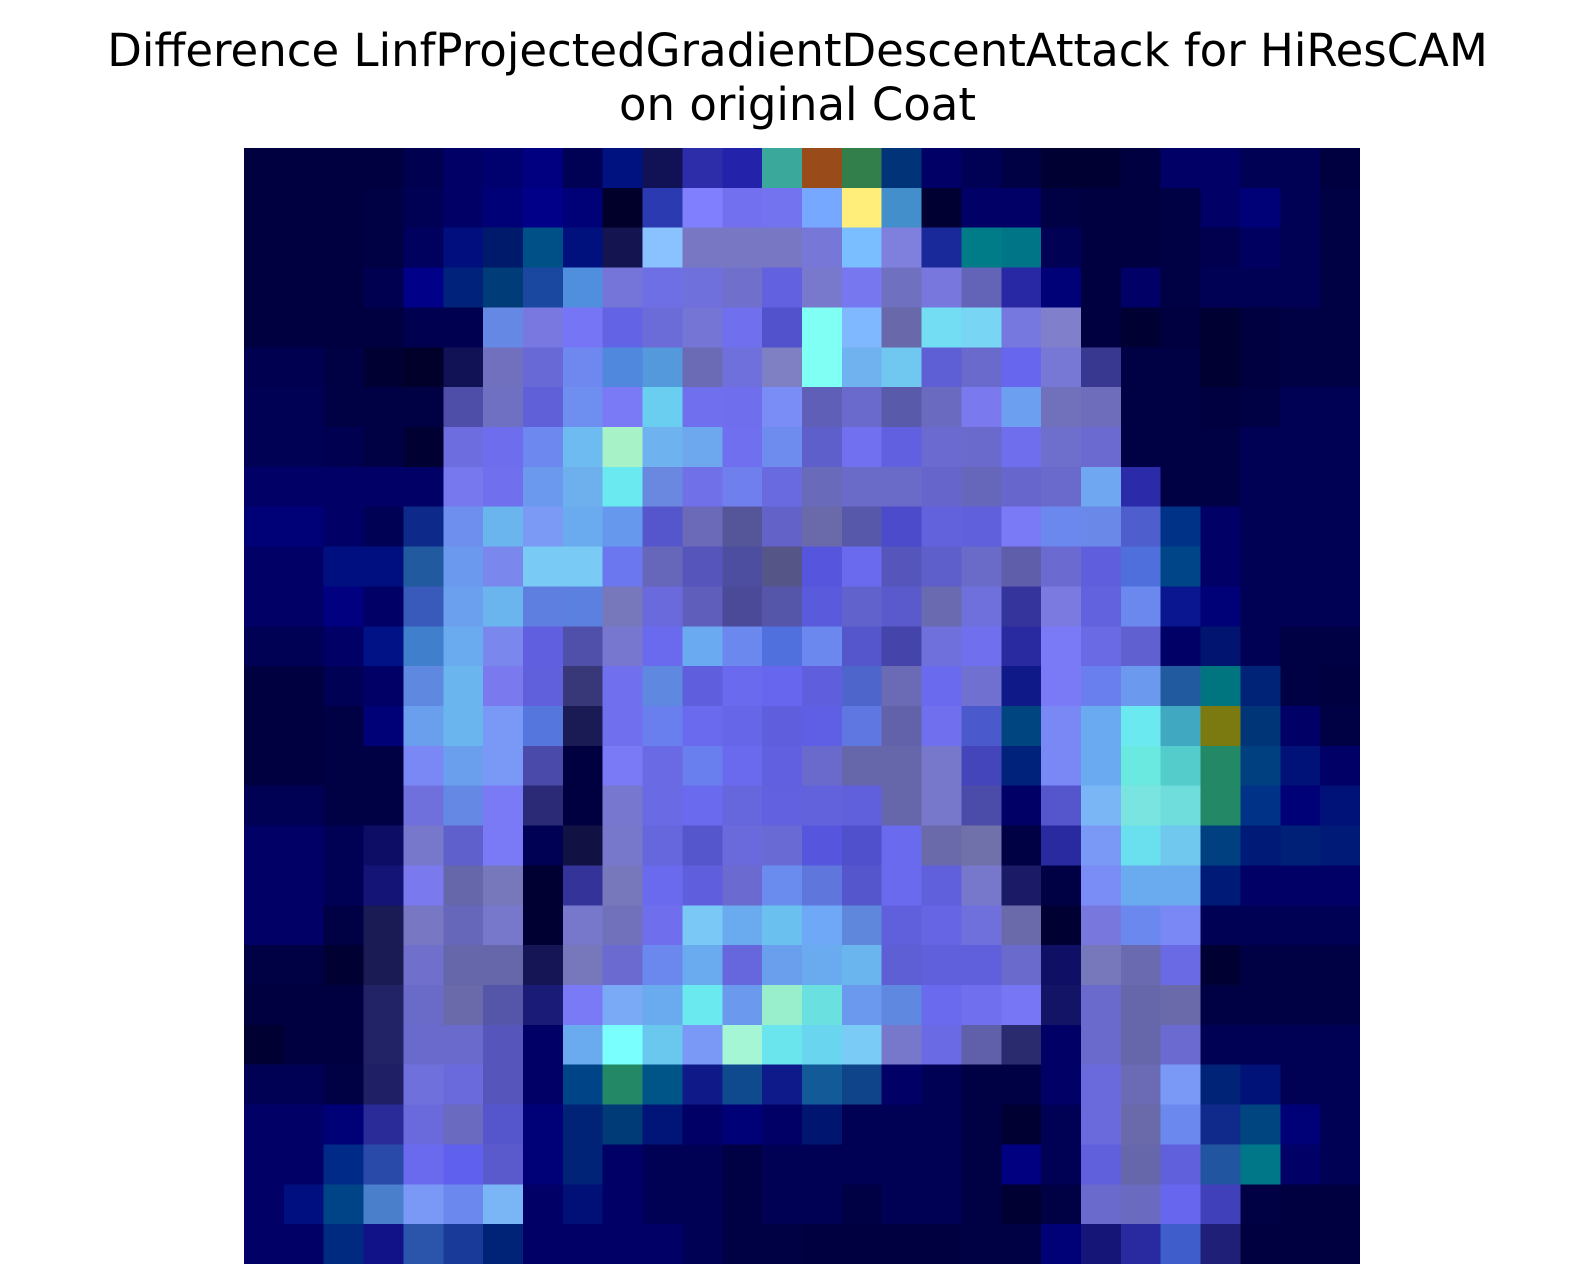 Image resolution: width=1595 pixels, height=1287 pixels. Describe the element at coordinates (981, 1204) in the screenshot. I see `heatmap-cell-r26-c18` at that location.